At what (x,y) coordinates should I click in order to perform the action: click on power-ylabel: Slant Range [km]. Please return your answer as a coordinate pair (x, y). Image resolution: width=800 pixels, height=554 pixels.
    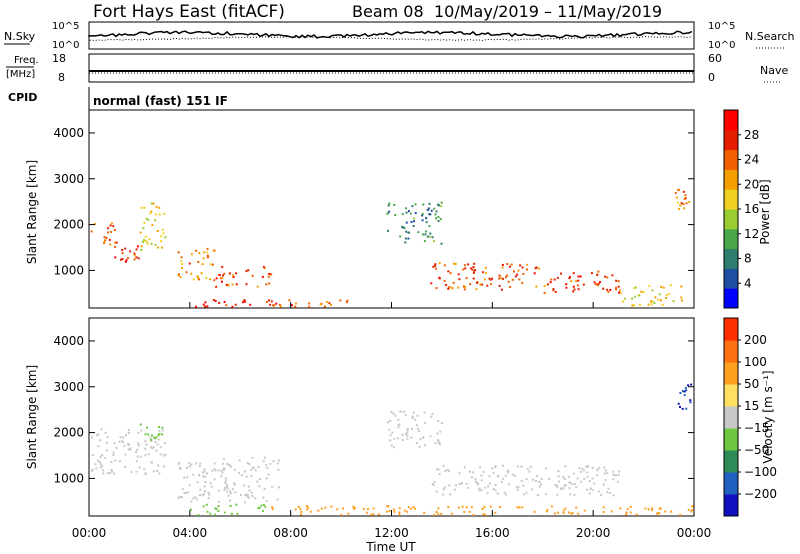
    Looking at the image, I should click on (32, 212).